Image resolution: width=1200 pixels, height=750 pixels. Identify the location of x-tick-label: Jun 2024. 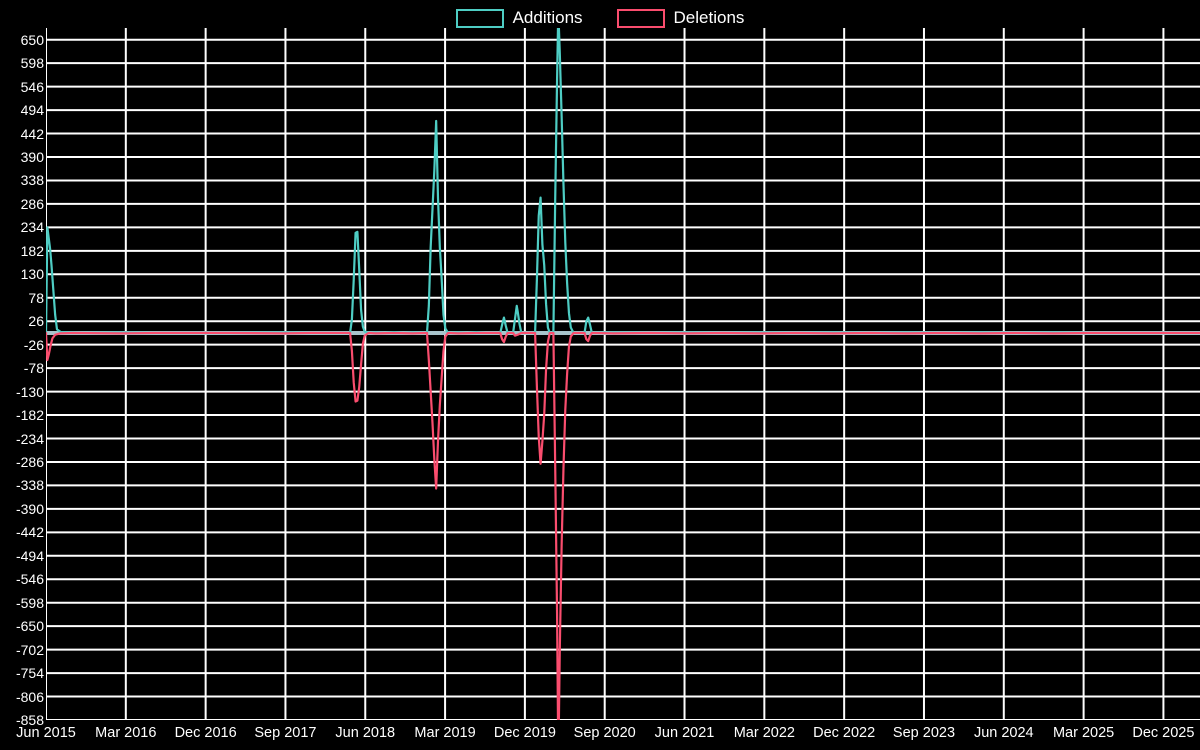
(1003, 733).